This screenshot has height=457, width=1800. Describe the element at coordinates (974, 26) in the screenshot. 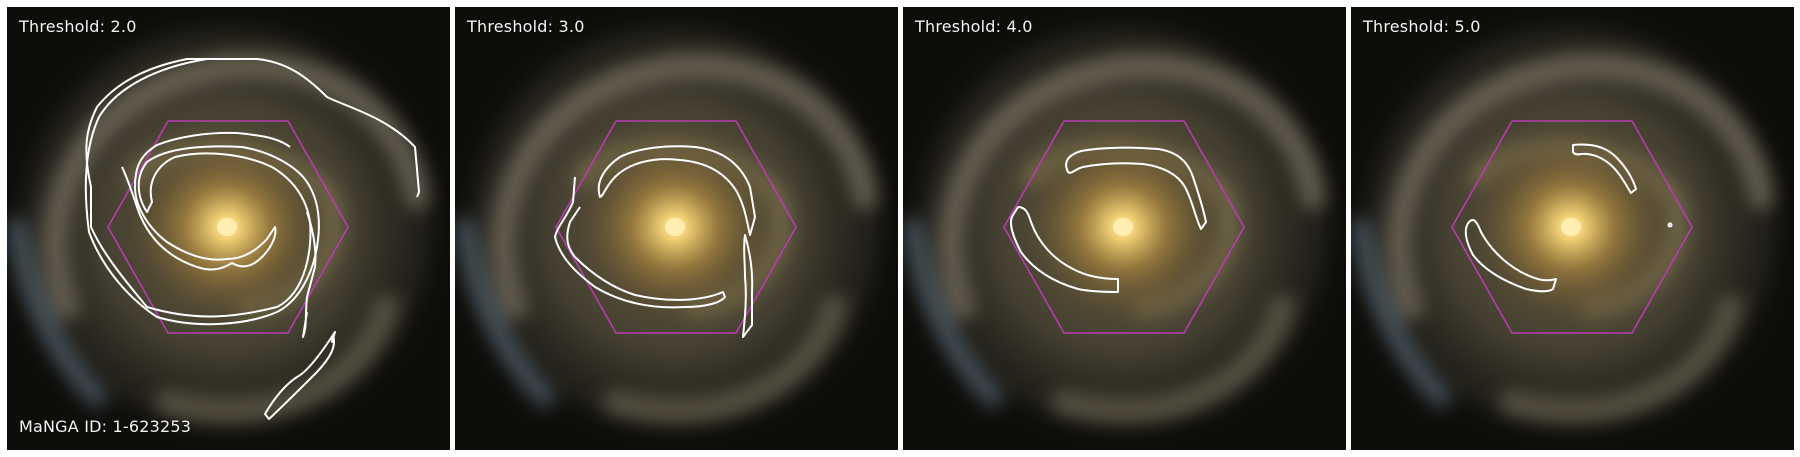

I see `threshold-label: Threshold: 4.0` at that location.